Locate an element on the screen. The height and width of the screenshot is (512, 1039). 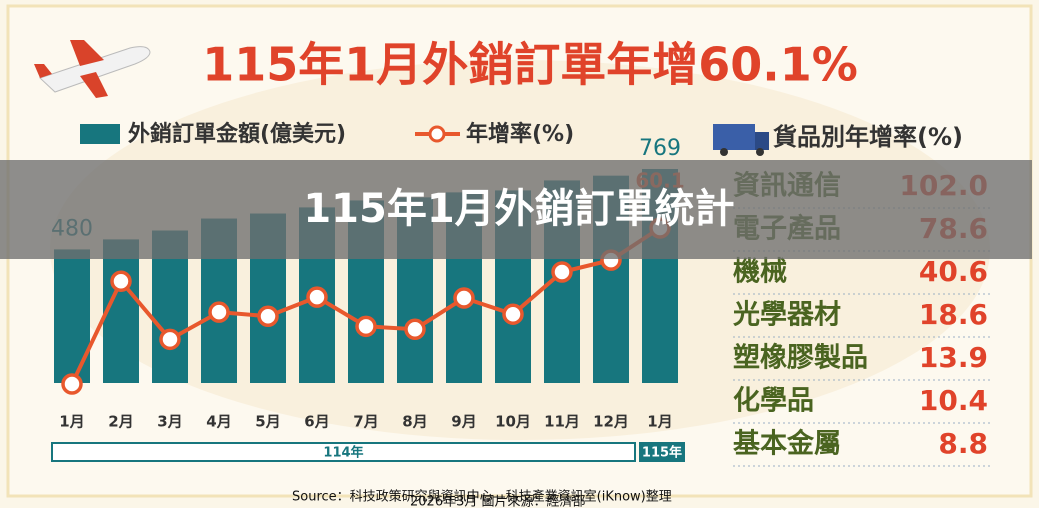
x-tick-label: 5月 is located at coordinates (267, 422).